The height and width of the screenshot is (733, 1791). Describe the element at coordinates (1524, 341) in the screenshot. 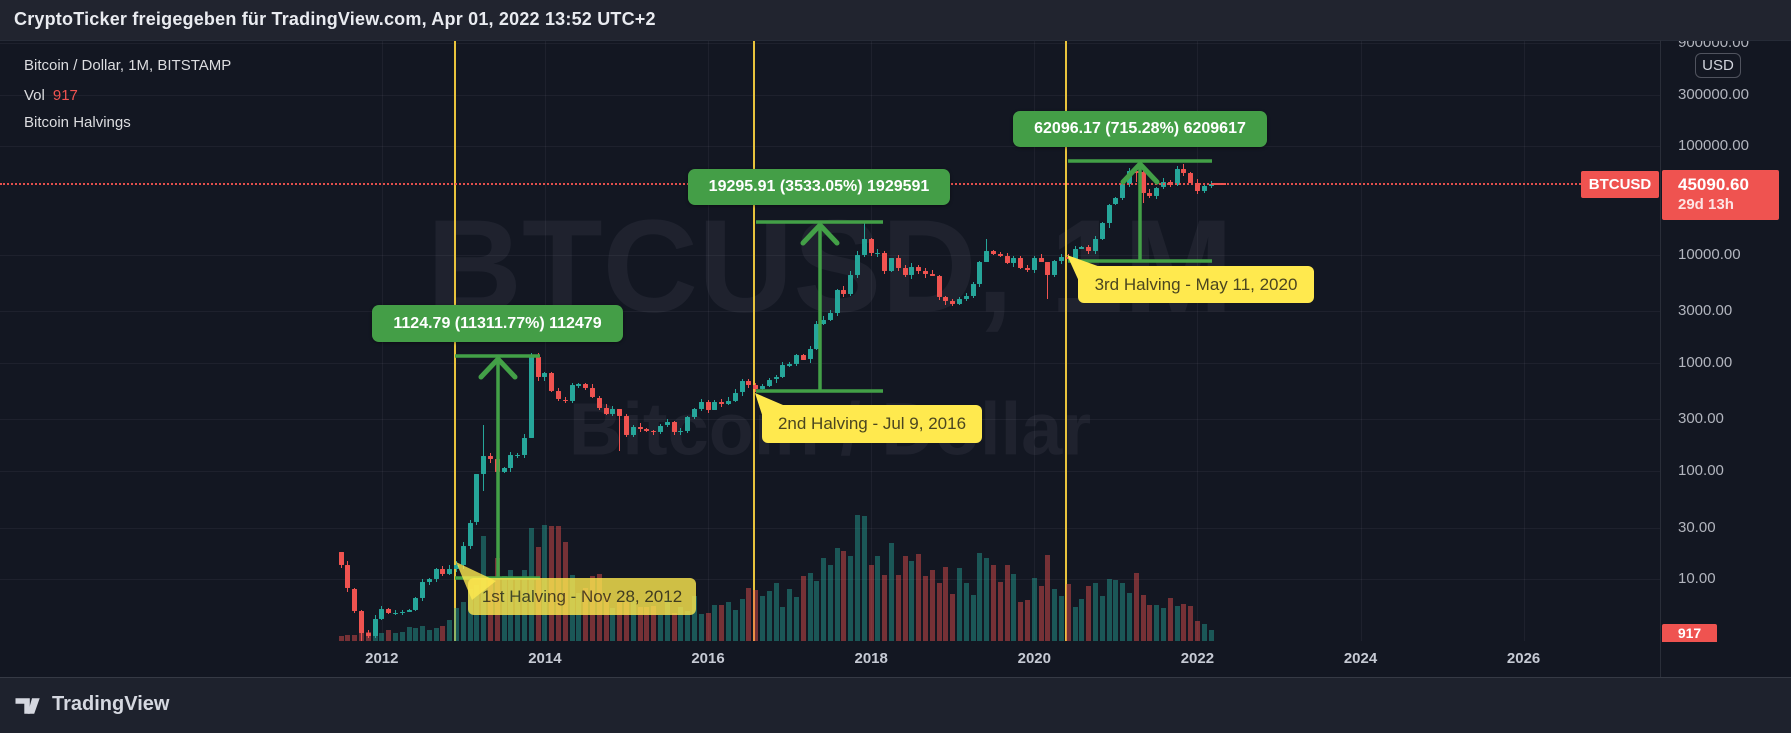

I see `gridline-v` at that location.